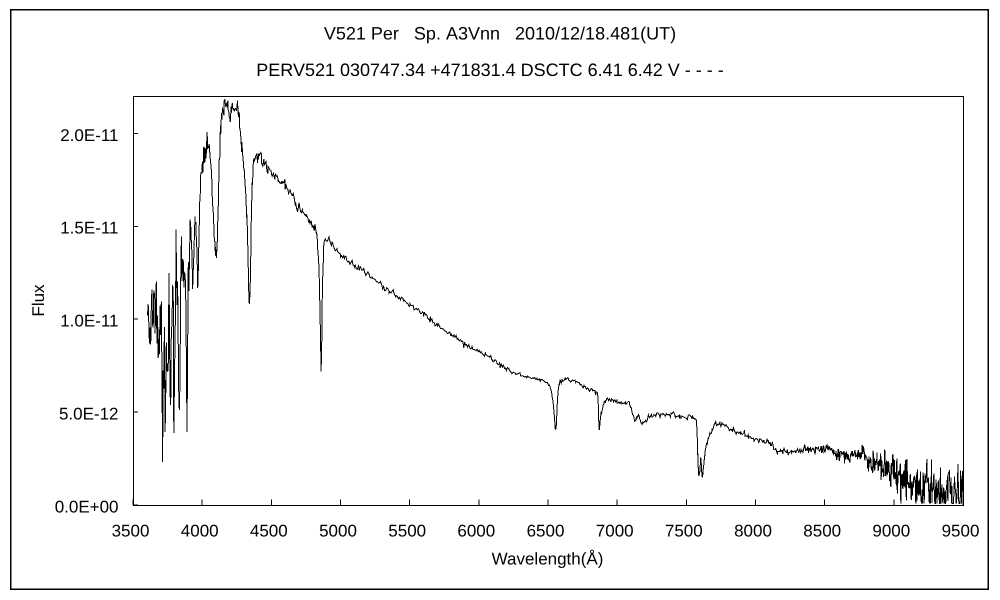 This screenshot has height=600, width=1000. What do you see at coordinates (615, 531) in the screenshot?
I see `svg-text: 7000` at bounding box center [615, 531].